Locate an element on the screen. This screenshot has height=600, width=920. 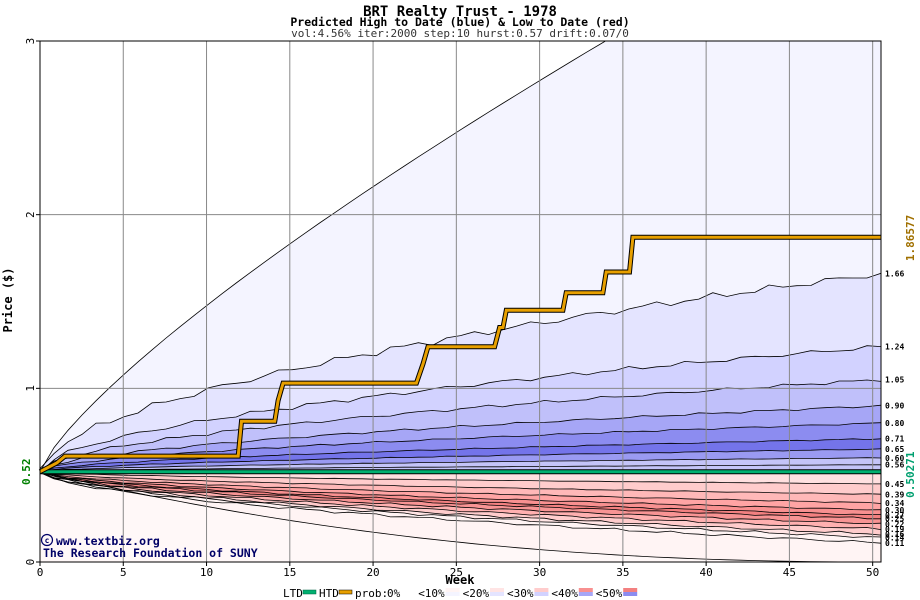
x-tick-label-40: 40 is located at coordinates (706, 572).